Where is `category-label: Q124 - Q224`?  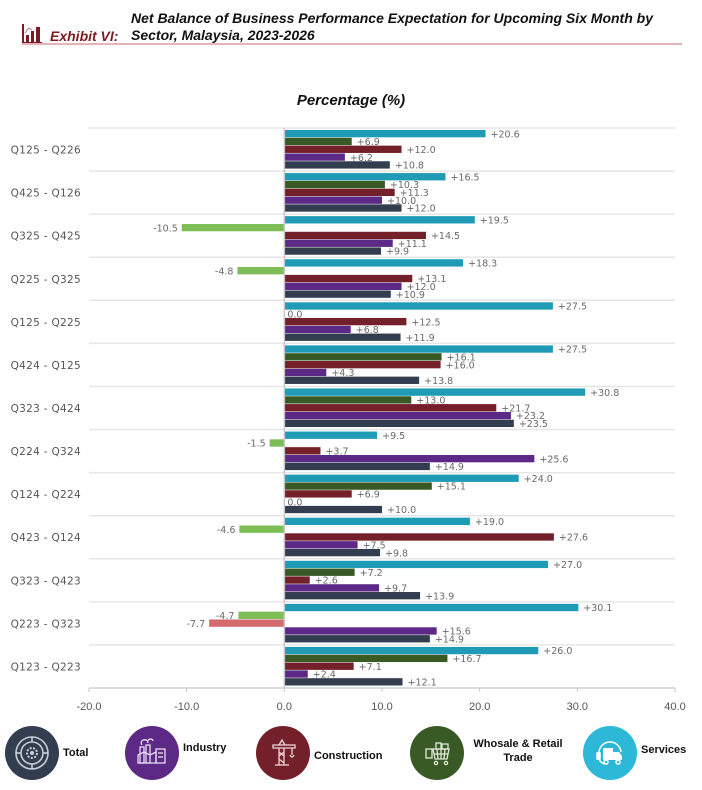 category-label: Q124 - Q224 is located at coordinates (46, 495).